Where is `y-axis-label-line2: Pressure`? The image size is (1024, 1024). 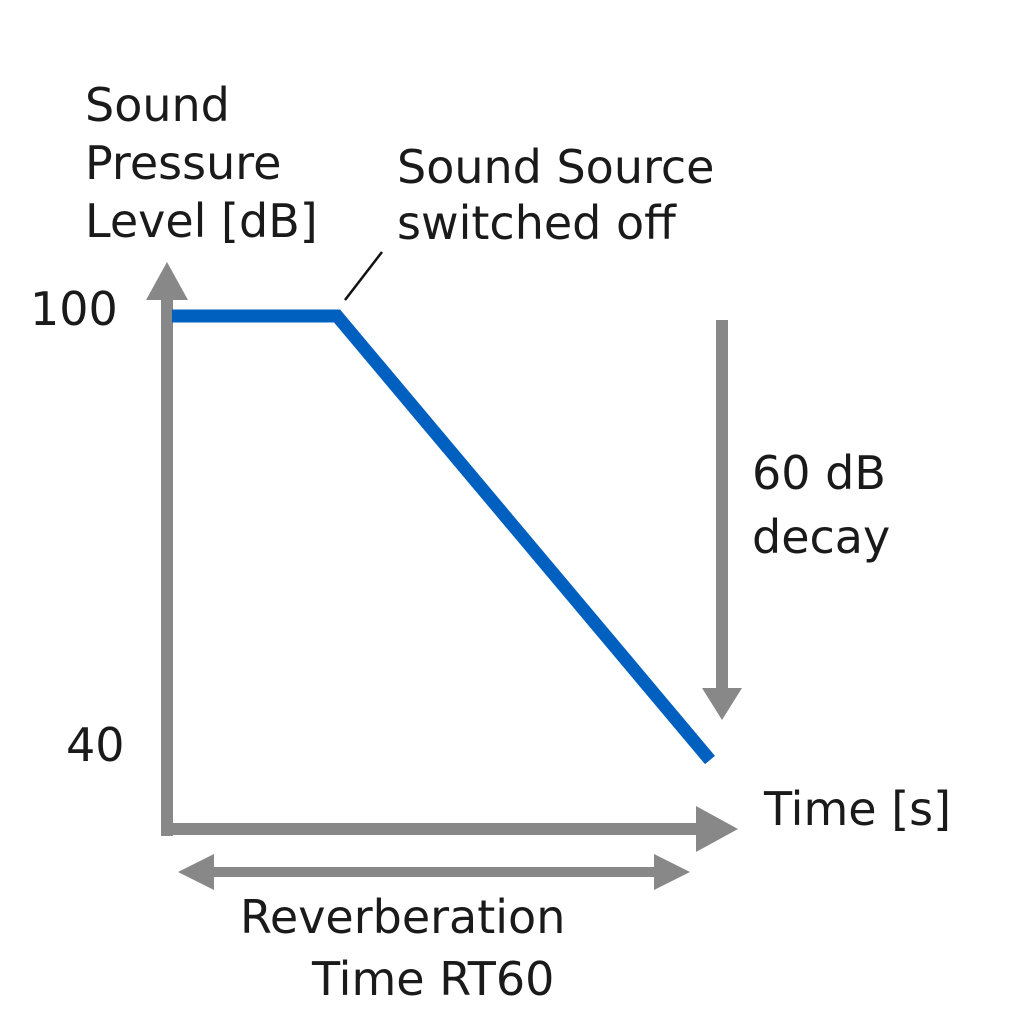
y-axis-label-line2: Pressure is located at coordinates (183, 163).